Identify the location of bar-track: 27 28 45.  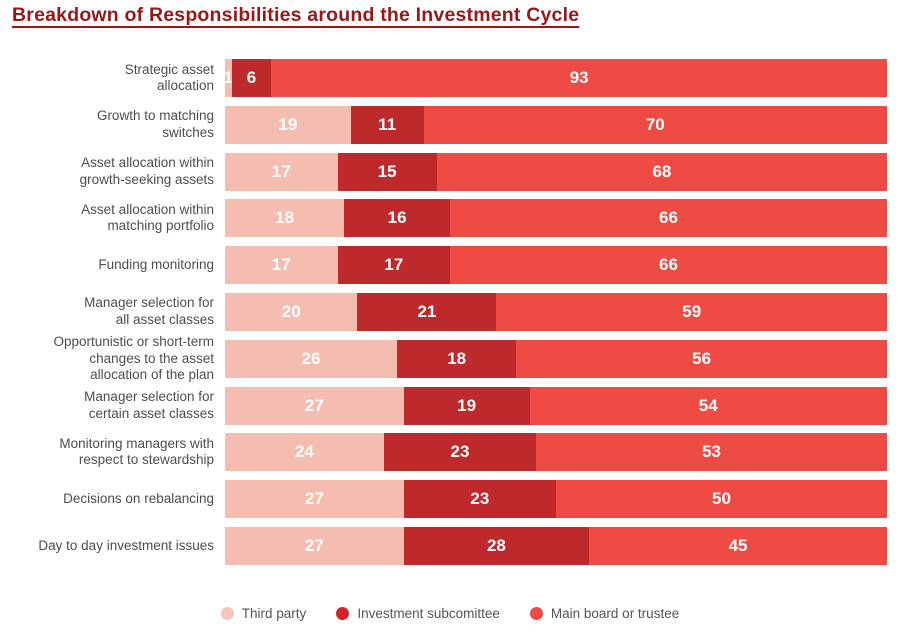
(556, 545).